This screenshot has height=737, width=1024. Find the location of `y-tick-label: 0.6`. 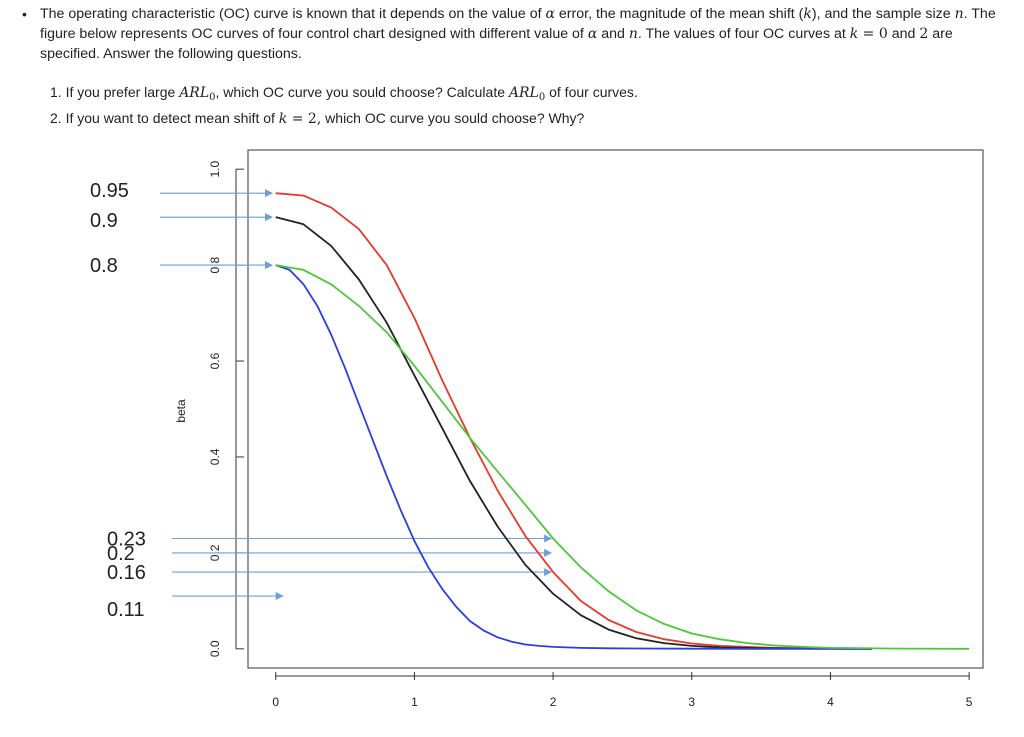

y-tick-label: 0.6 is located at coordinates (215, 360).